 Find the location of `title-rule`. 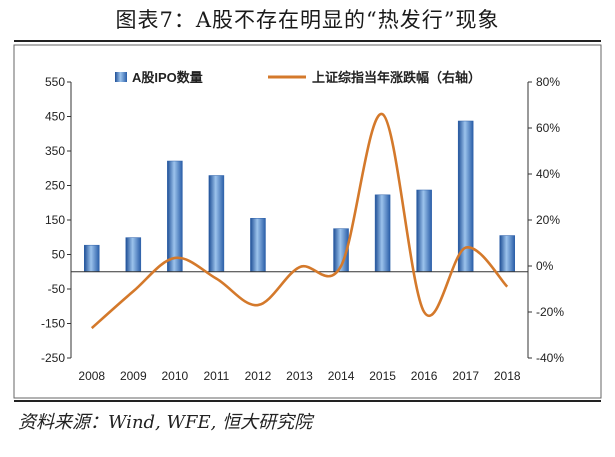

title-rule is located at coordinates (307, 41).